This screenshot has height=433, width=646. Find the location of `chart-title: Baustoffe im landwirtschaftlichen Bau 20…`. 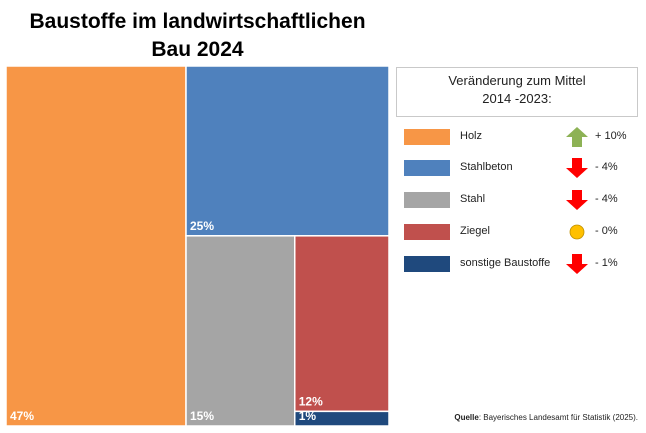

chart-title: Baustoffe im landwirtschaftlichen Bau 20… is located at coordinates (197, 36).